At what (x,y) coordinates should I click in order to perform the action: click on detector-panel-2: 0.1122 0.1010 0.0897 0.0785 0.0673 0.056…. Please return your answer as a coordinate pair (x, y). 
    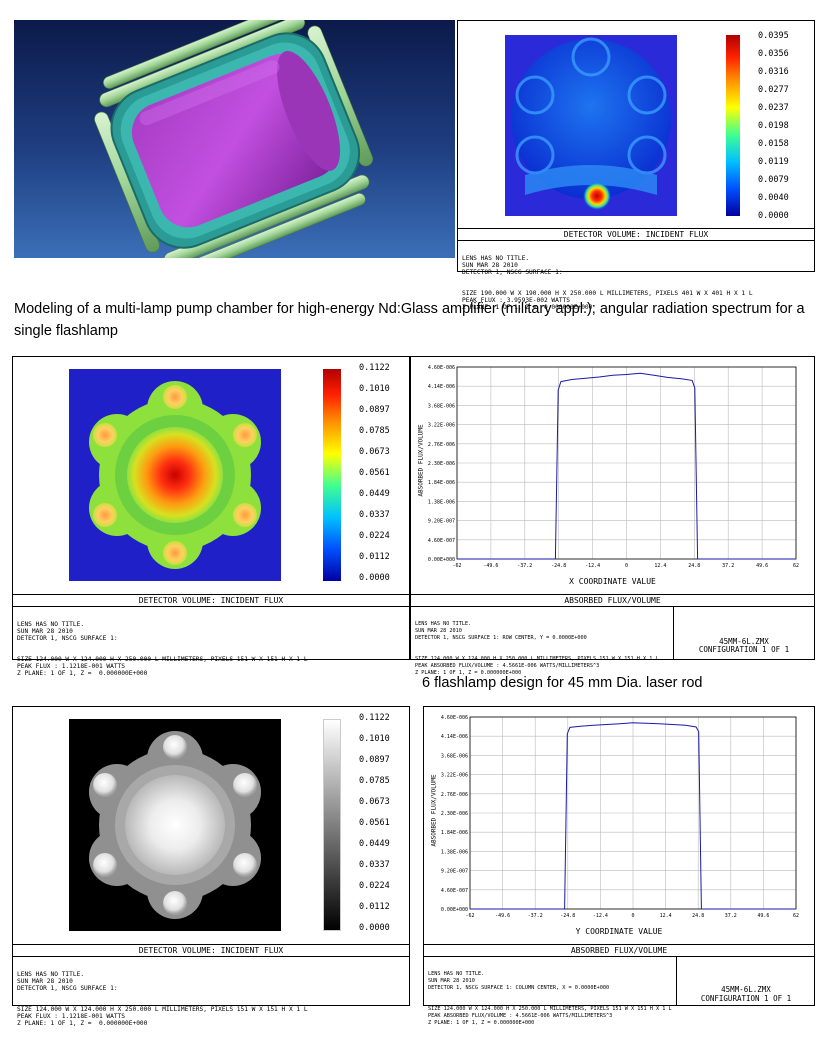
    Looking at the image, I should click on (211, 516).